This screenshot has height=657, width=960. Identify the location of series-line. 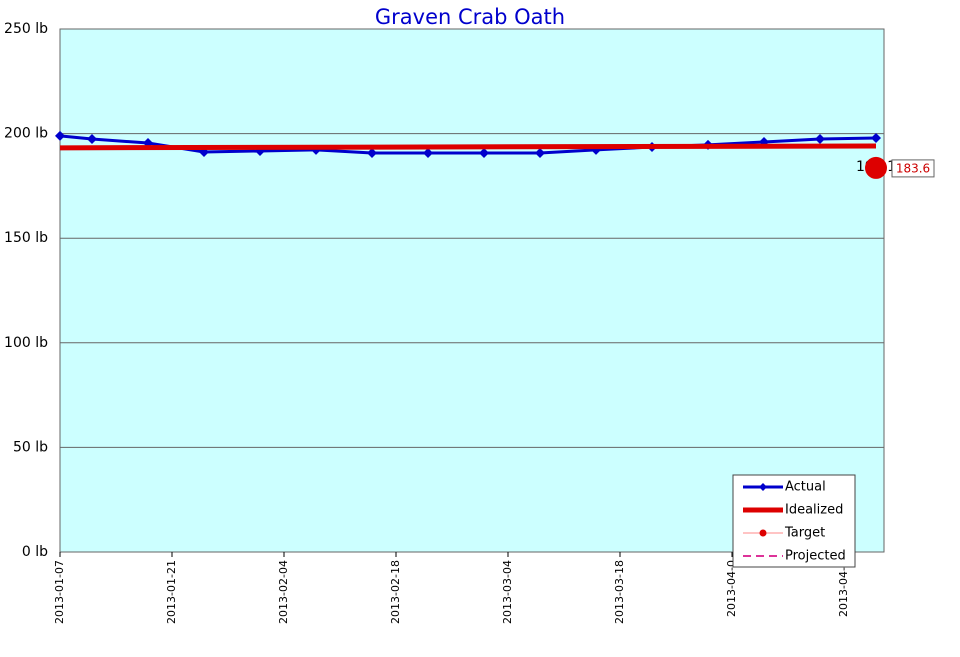
(468, 147).